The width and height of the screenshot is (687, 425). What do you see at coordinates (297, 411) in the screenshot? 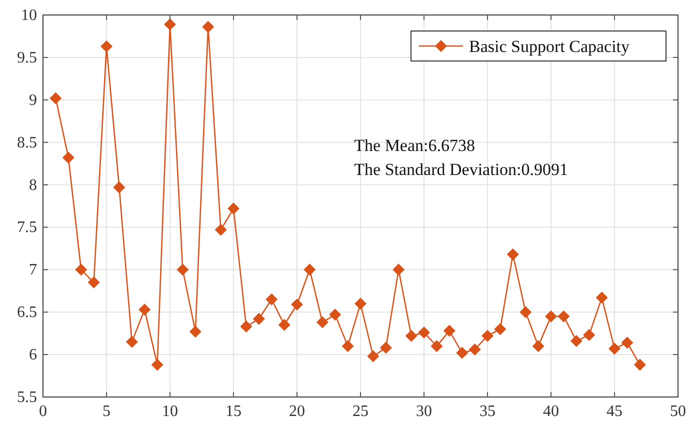
I see `x-tick-label: 20` at bounding box center [297, 411].